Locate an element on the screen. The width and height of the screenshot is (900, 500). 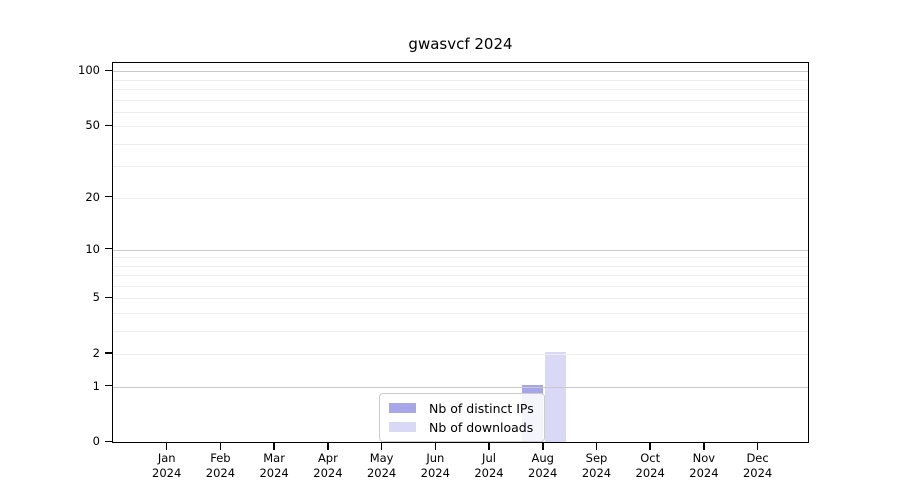
y-tick-label: 1 is located at coordinates (96, 385).